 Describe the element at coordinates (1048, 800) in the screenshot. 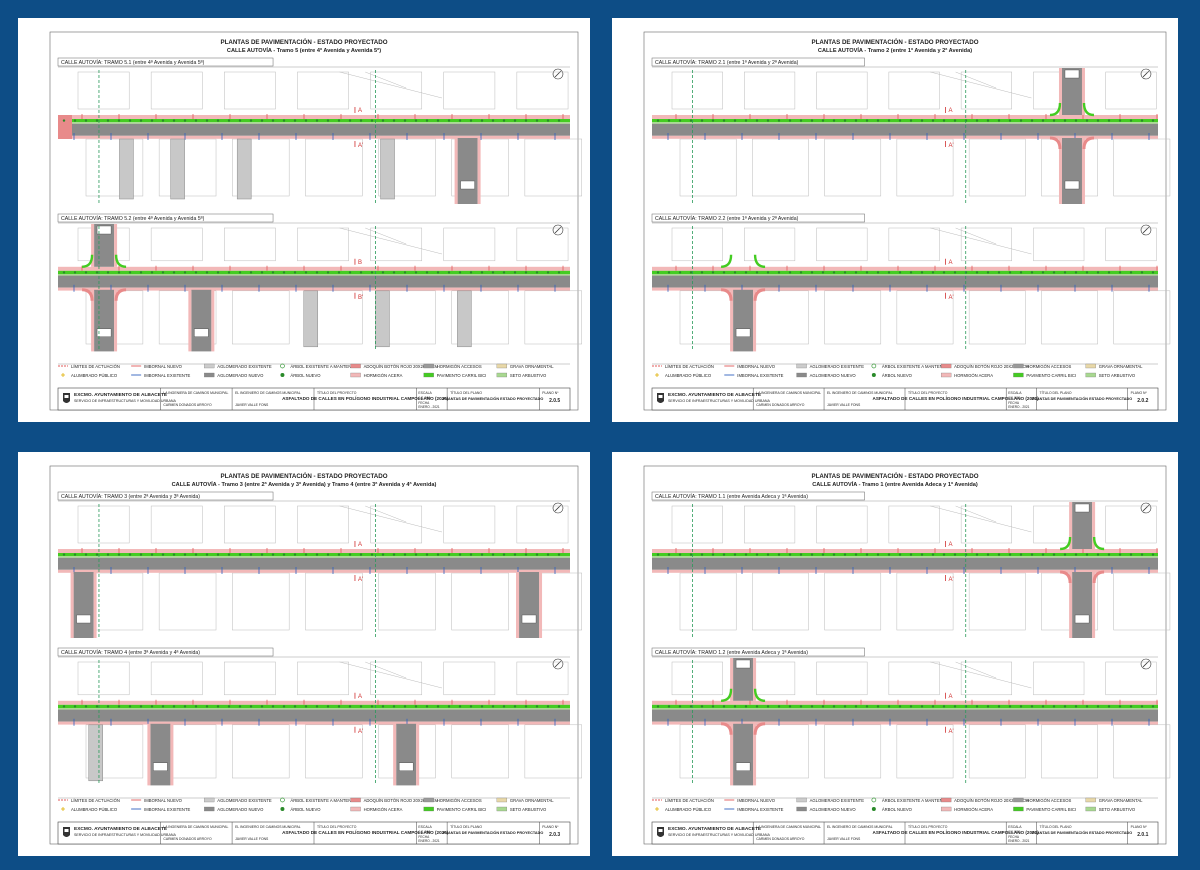

I see `legend-label: HORMIGÓN ACCESOS` at that location.